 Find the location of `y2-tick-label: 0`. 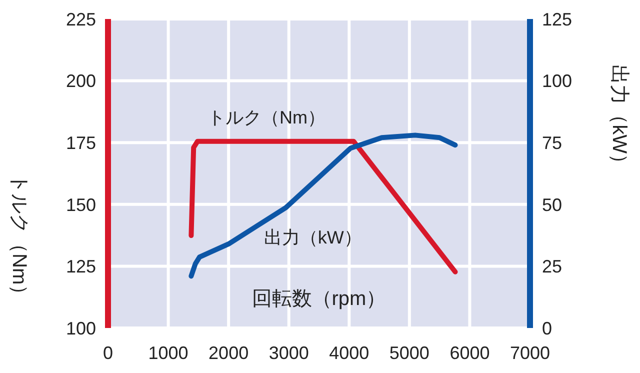

y2-tick-label: 0 is located at coordinates (547, 328).